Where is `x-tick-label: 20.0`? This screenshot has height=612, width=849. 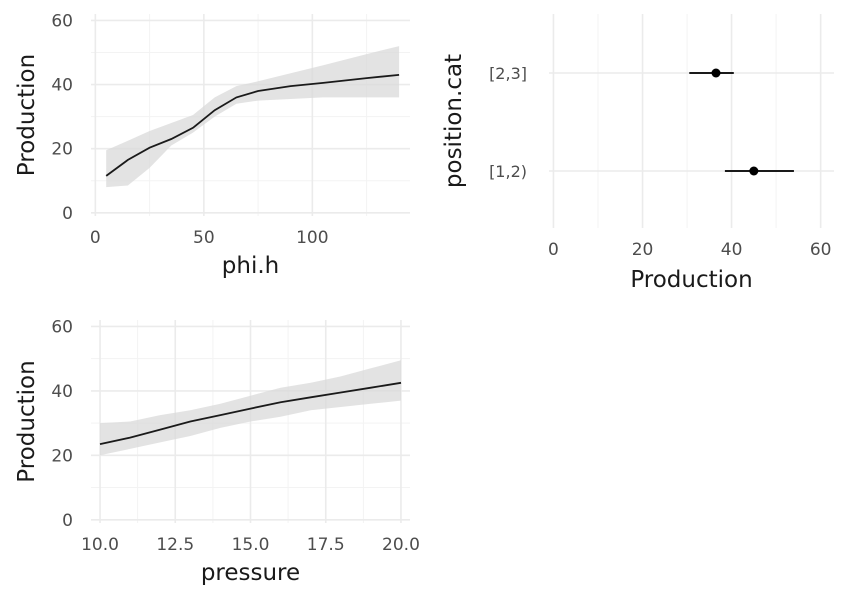 x-tick-label: 20.0 is located at coordinates (401, 545).